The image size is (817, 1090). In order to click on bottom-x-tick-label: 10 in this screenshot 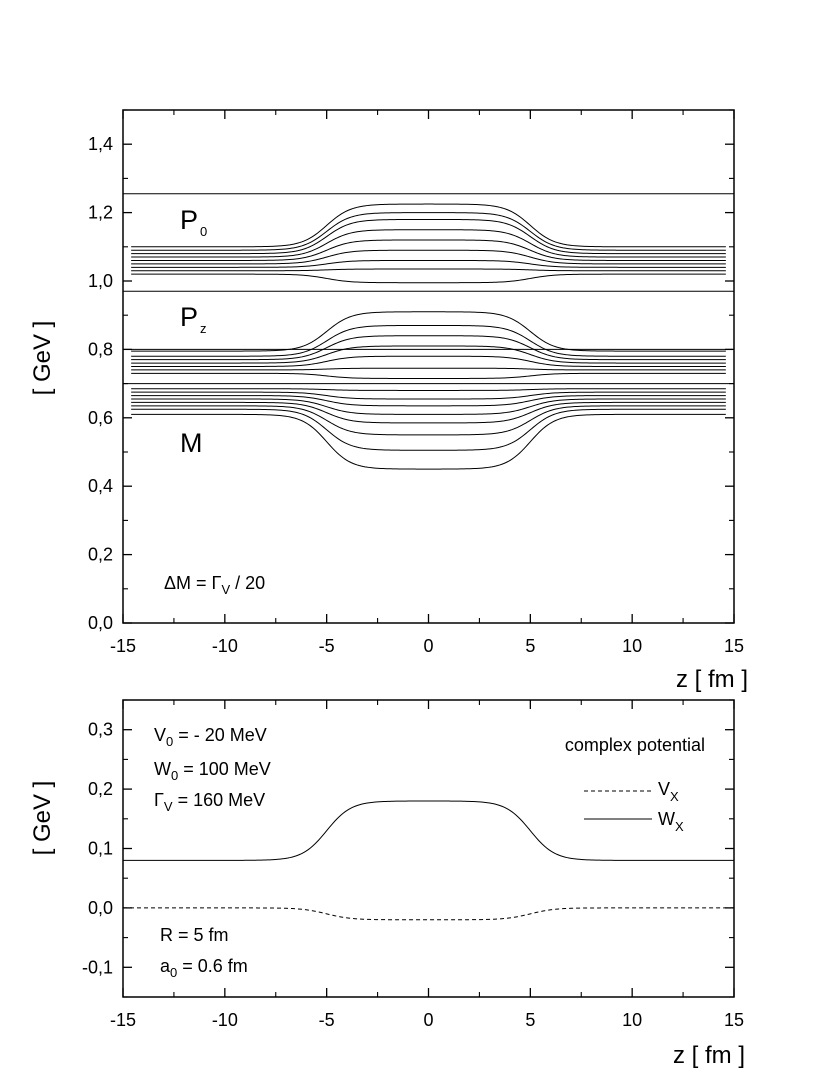, I will do `click(632, 1020)`.